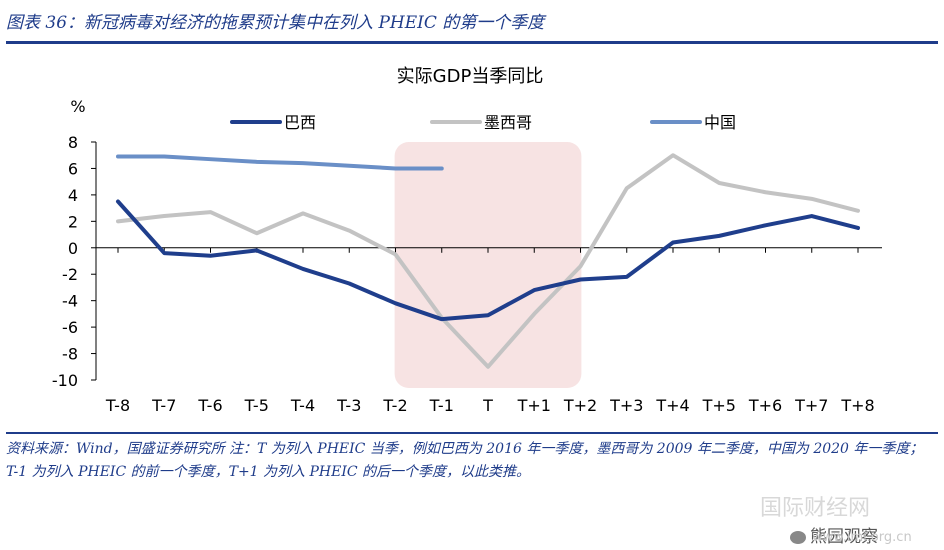  Describe the element at coordinates (77, 106) in the screenshot. I see `y-axis-label: %` at that location.